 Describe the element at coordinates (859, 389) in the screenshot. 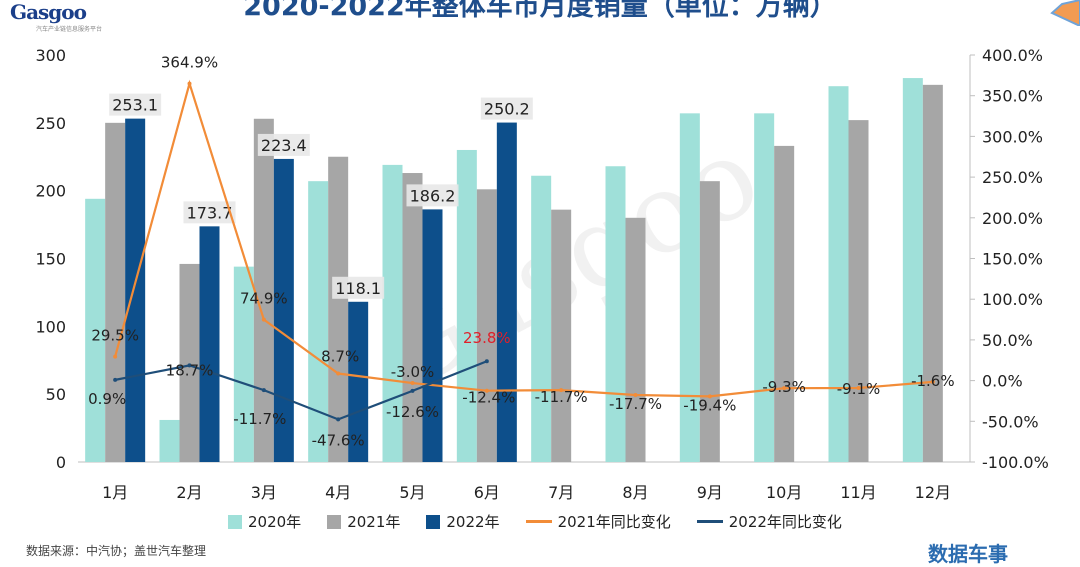

I see `yoy-2021-label: -9.1%` at that location.